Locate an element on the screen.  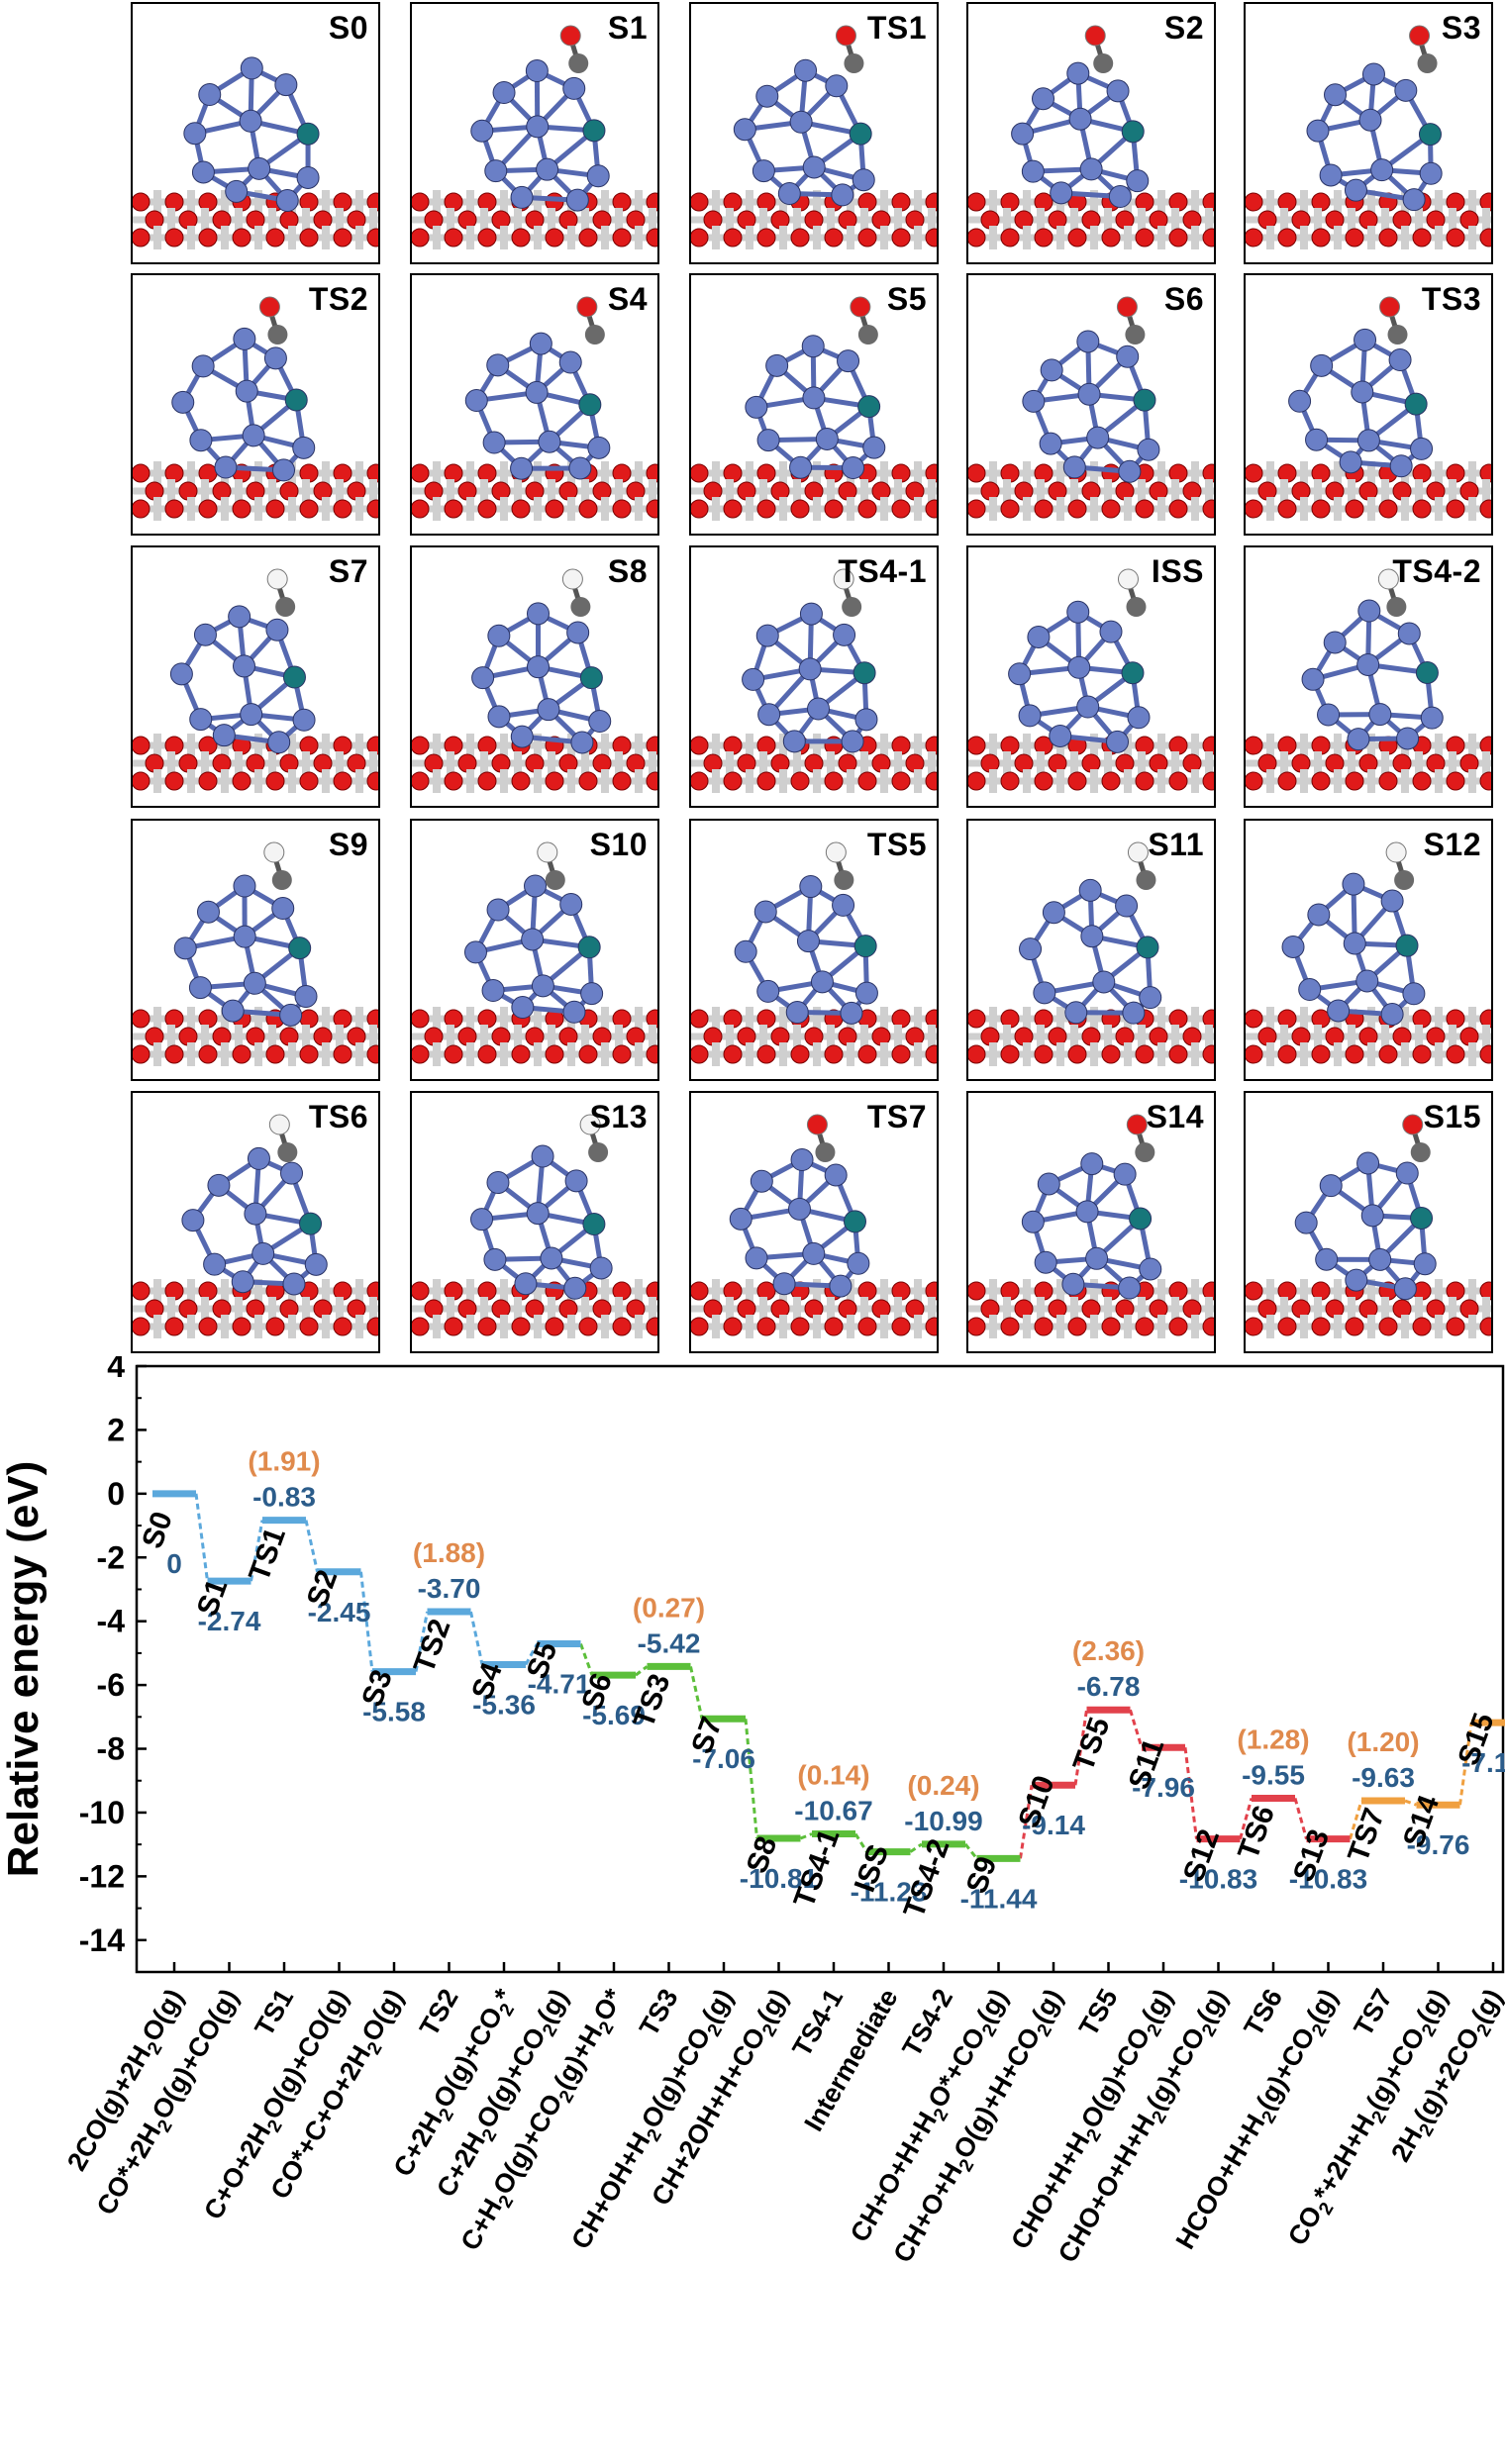
energy-label-ts4-1: -10.67 is located at coordinates (833, 1811).